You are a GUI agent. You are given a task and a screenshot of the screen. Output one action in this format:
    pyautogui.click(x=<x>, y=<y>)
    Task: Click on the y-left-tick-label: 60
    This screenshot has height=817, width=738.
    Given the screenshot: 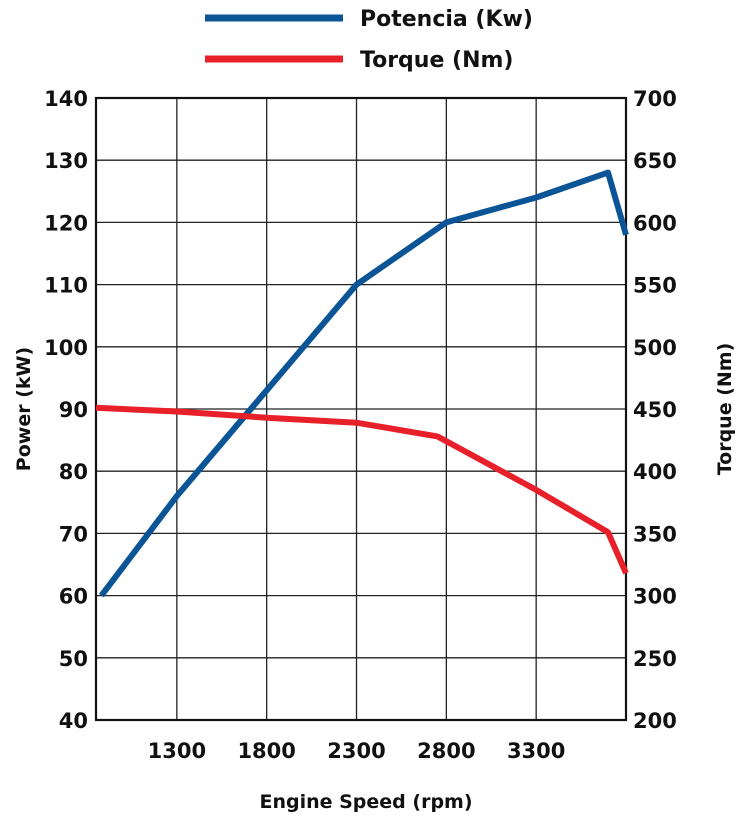 What is the action you would take?
    pyautogui.click(x=73, y=597)
    